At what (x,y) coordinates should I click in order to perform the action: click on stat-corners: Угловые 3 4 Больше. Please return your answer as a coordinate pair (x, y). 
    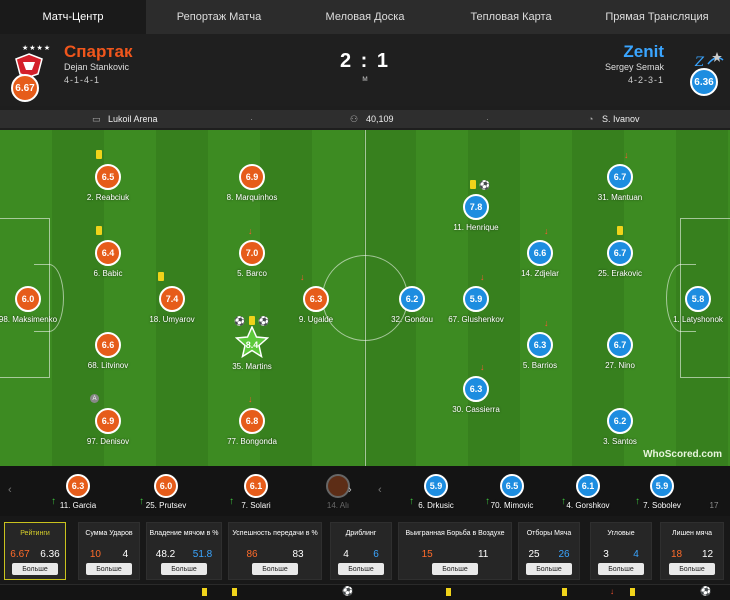
    Looking at the image, I should click on (621, 551).